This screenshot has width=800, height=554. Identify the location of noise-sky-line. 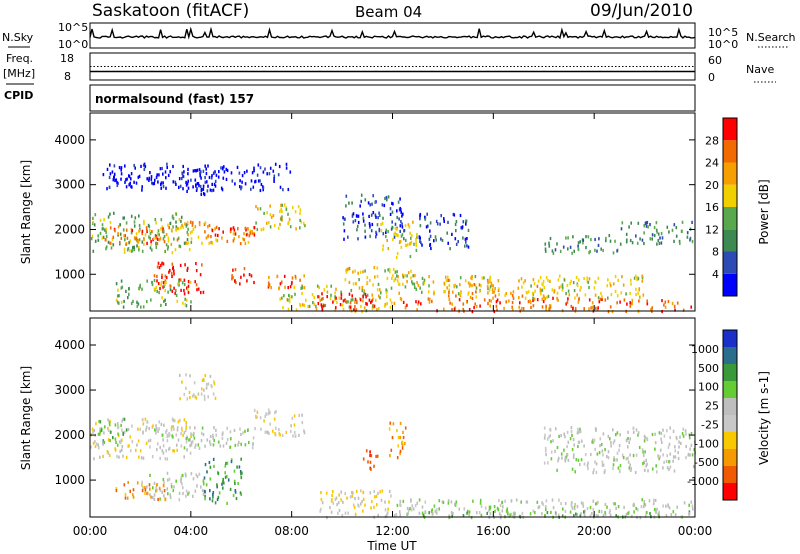
(392, 33).